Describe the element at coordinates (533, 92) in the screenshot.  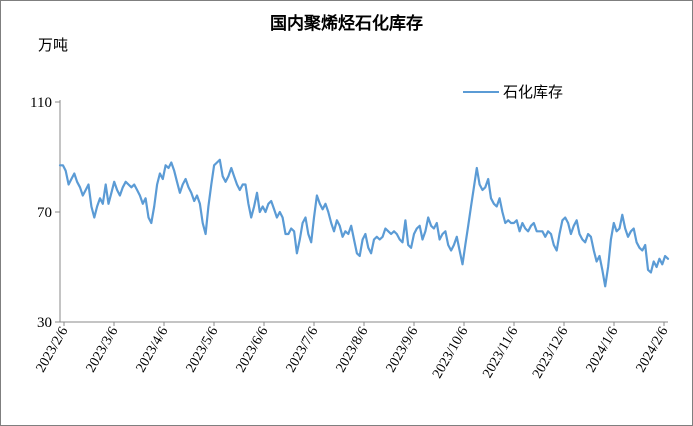
I see `legend-label: 石化库存` at that location.